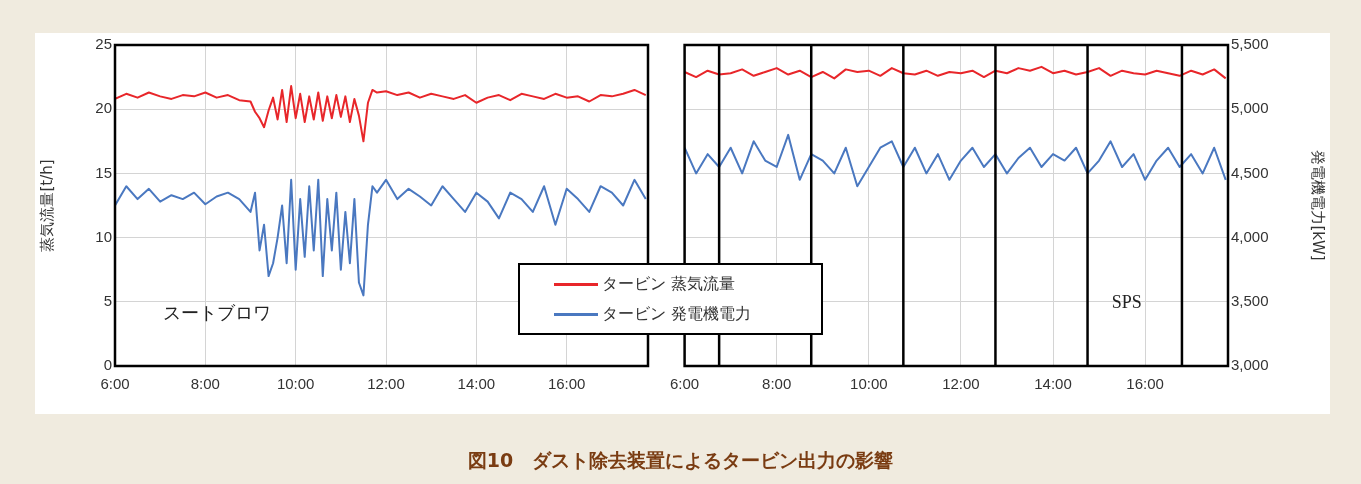 This screenshot has width=1361, height=484. What do you see at coordinates (103, 44) in the screenshot?
I see `y-tick-label: 25` at bounding box center [103, 44].